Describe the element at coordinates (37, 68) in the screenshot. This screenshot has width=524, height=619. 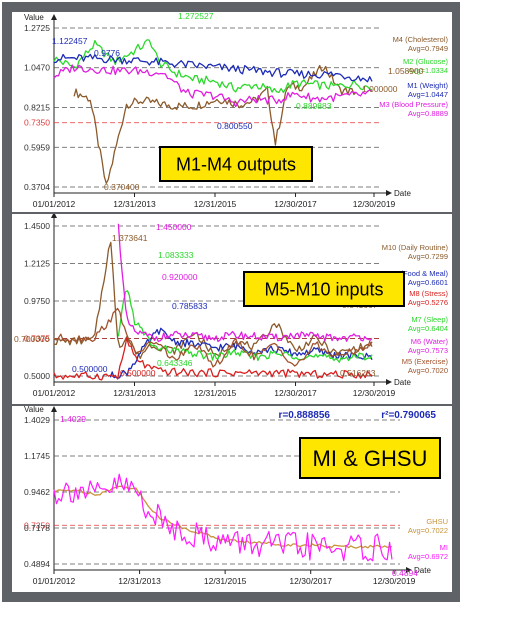
I see `y-tick-label: 1.0470` at that location.